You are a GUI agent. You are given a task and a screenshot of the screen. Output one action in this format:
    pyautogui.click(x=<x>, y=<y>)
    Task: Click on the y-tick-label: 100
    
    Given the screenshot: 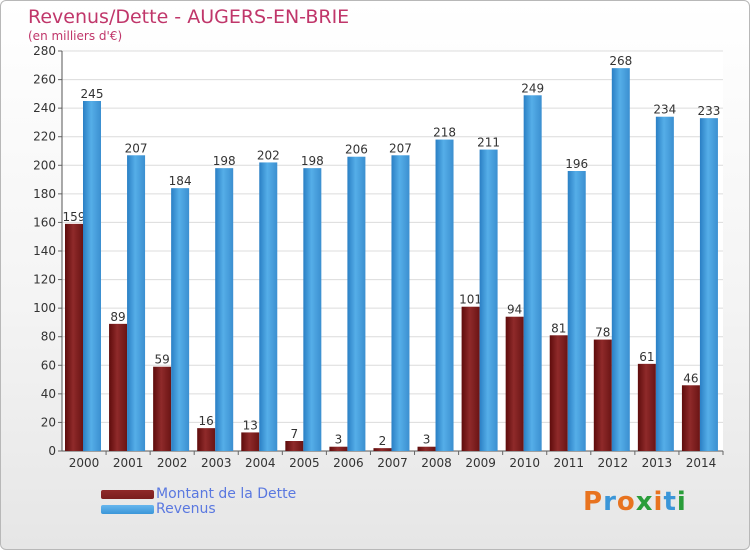 What is the action you would take?
    pyautogui.click(x=44, y=308)
    